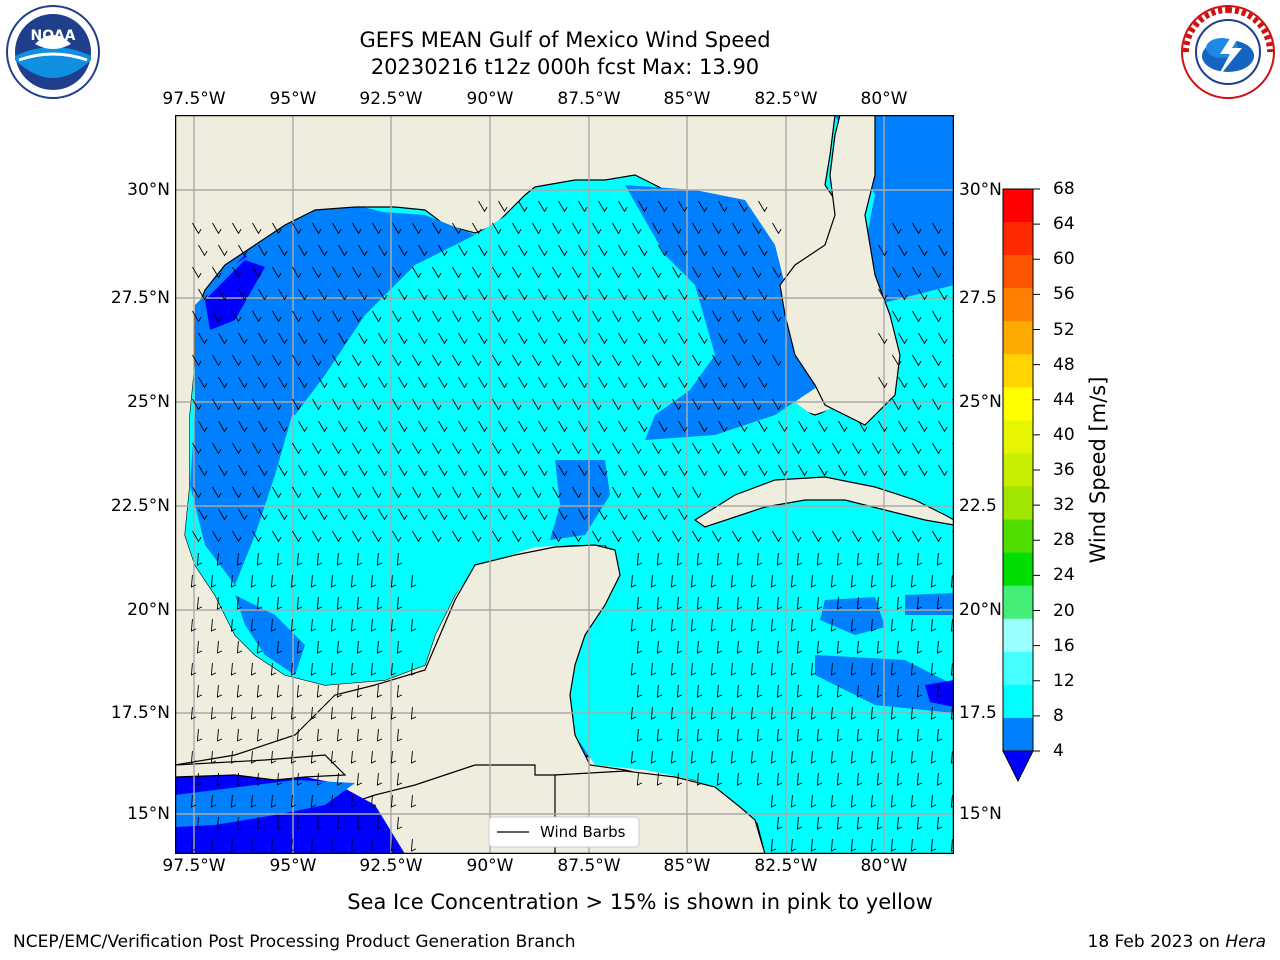 The width and height of the screenshot is (1280, 960). Describe the element at coordinates (1064, 610) in the screenshot. I see `colorbar-tick-label: 20` at that location.